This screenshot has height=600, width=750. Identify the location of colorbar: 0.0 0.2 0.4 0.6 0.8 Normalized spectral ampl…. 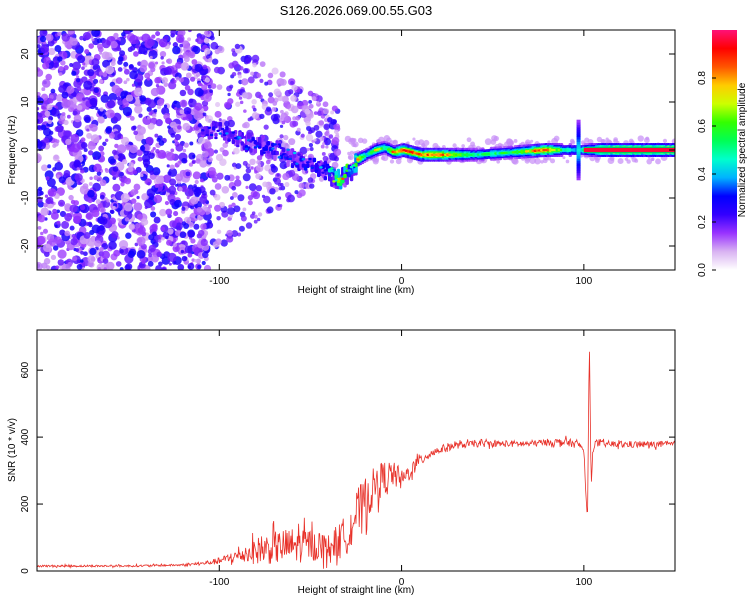
(722, 153).